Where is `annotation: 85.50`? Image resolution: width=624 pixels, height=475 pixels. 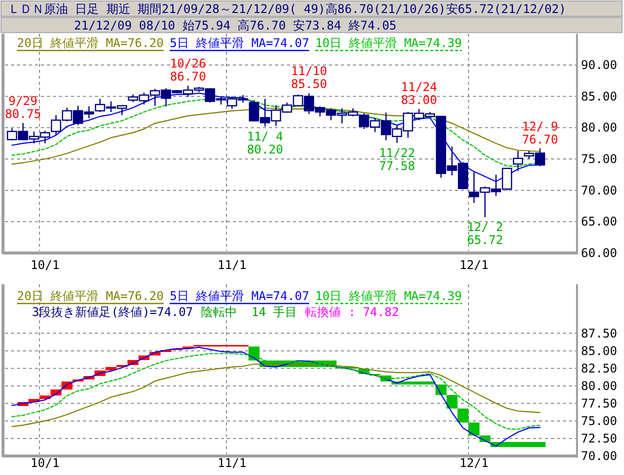
annotation: 85.50 is located at coordinates (309, 84).